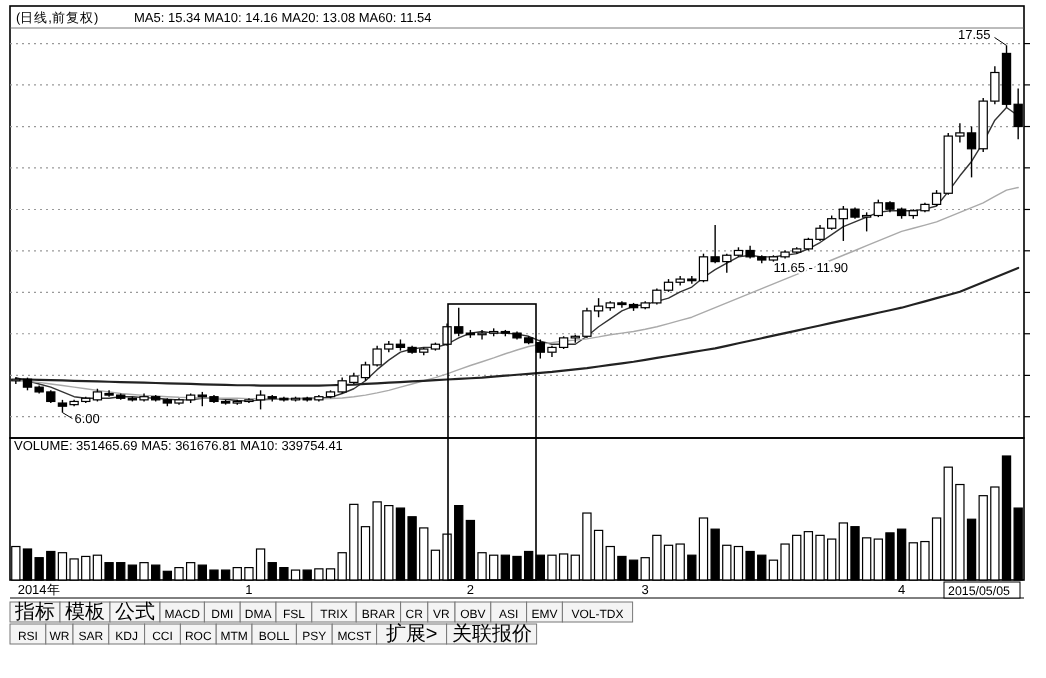 The height and width of the screenshot is (678, 1046). Describe the element at coordinates (491, 634) in the screenshot. I see `text: 关联报价` at that location.